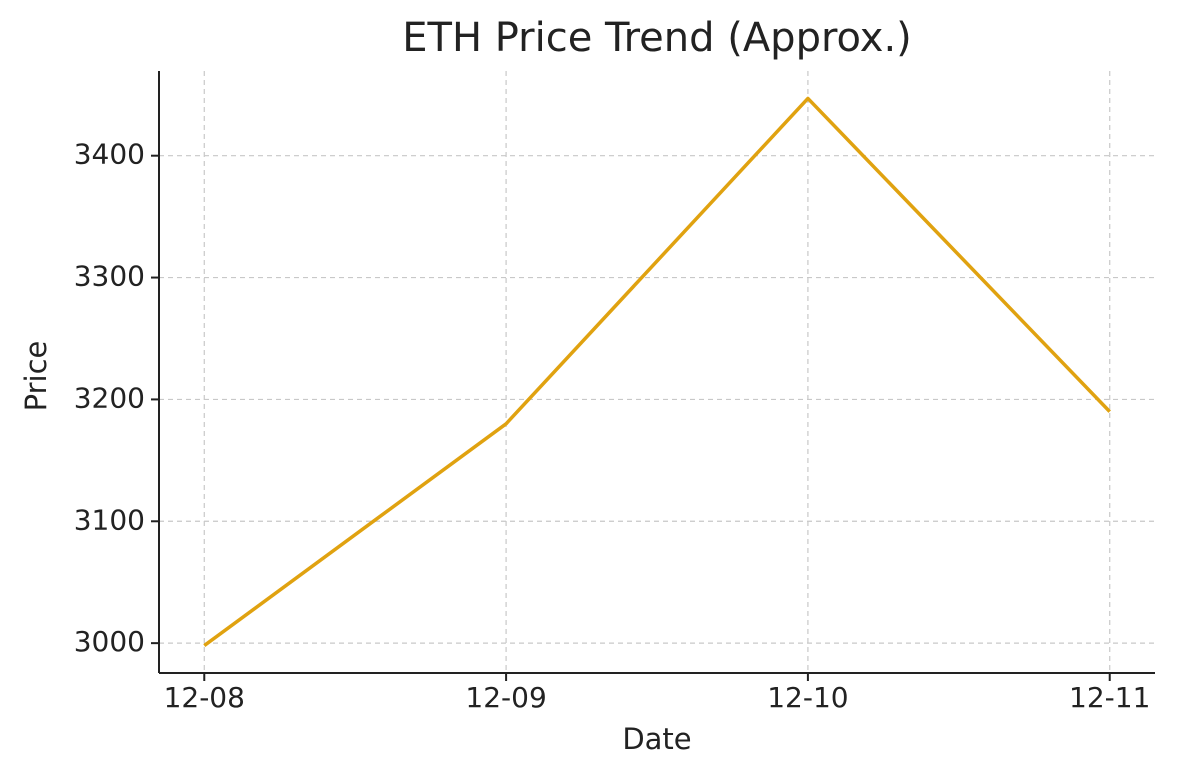  I want to click on y-tick-label: 3300, so click(109, 276).